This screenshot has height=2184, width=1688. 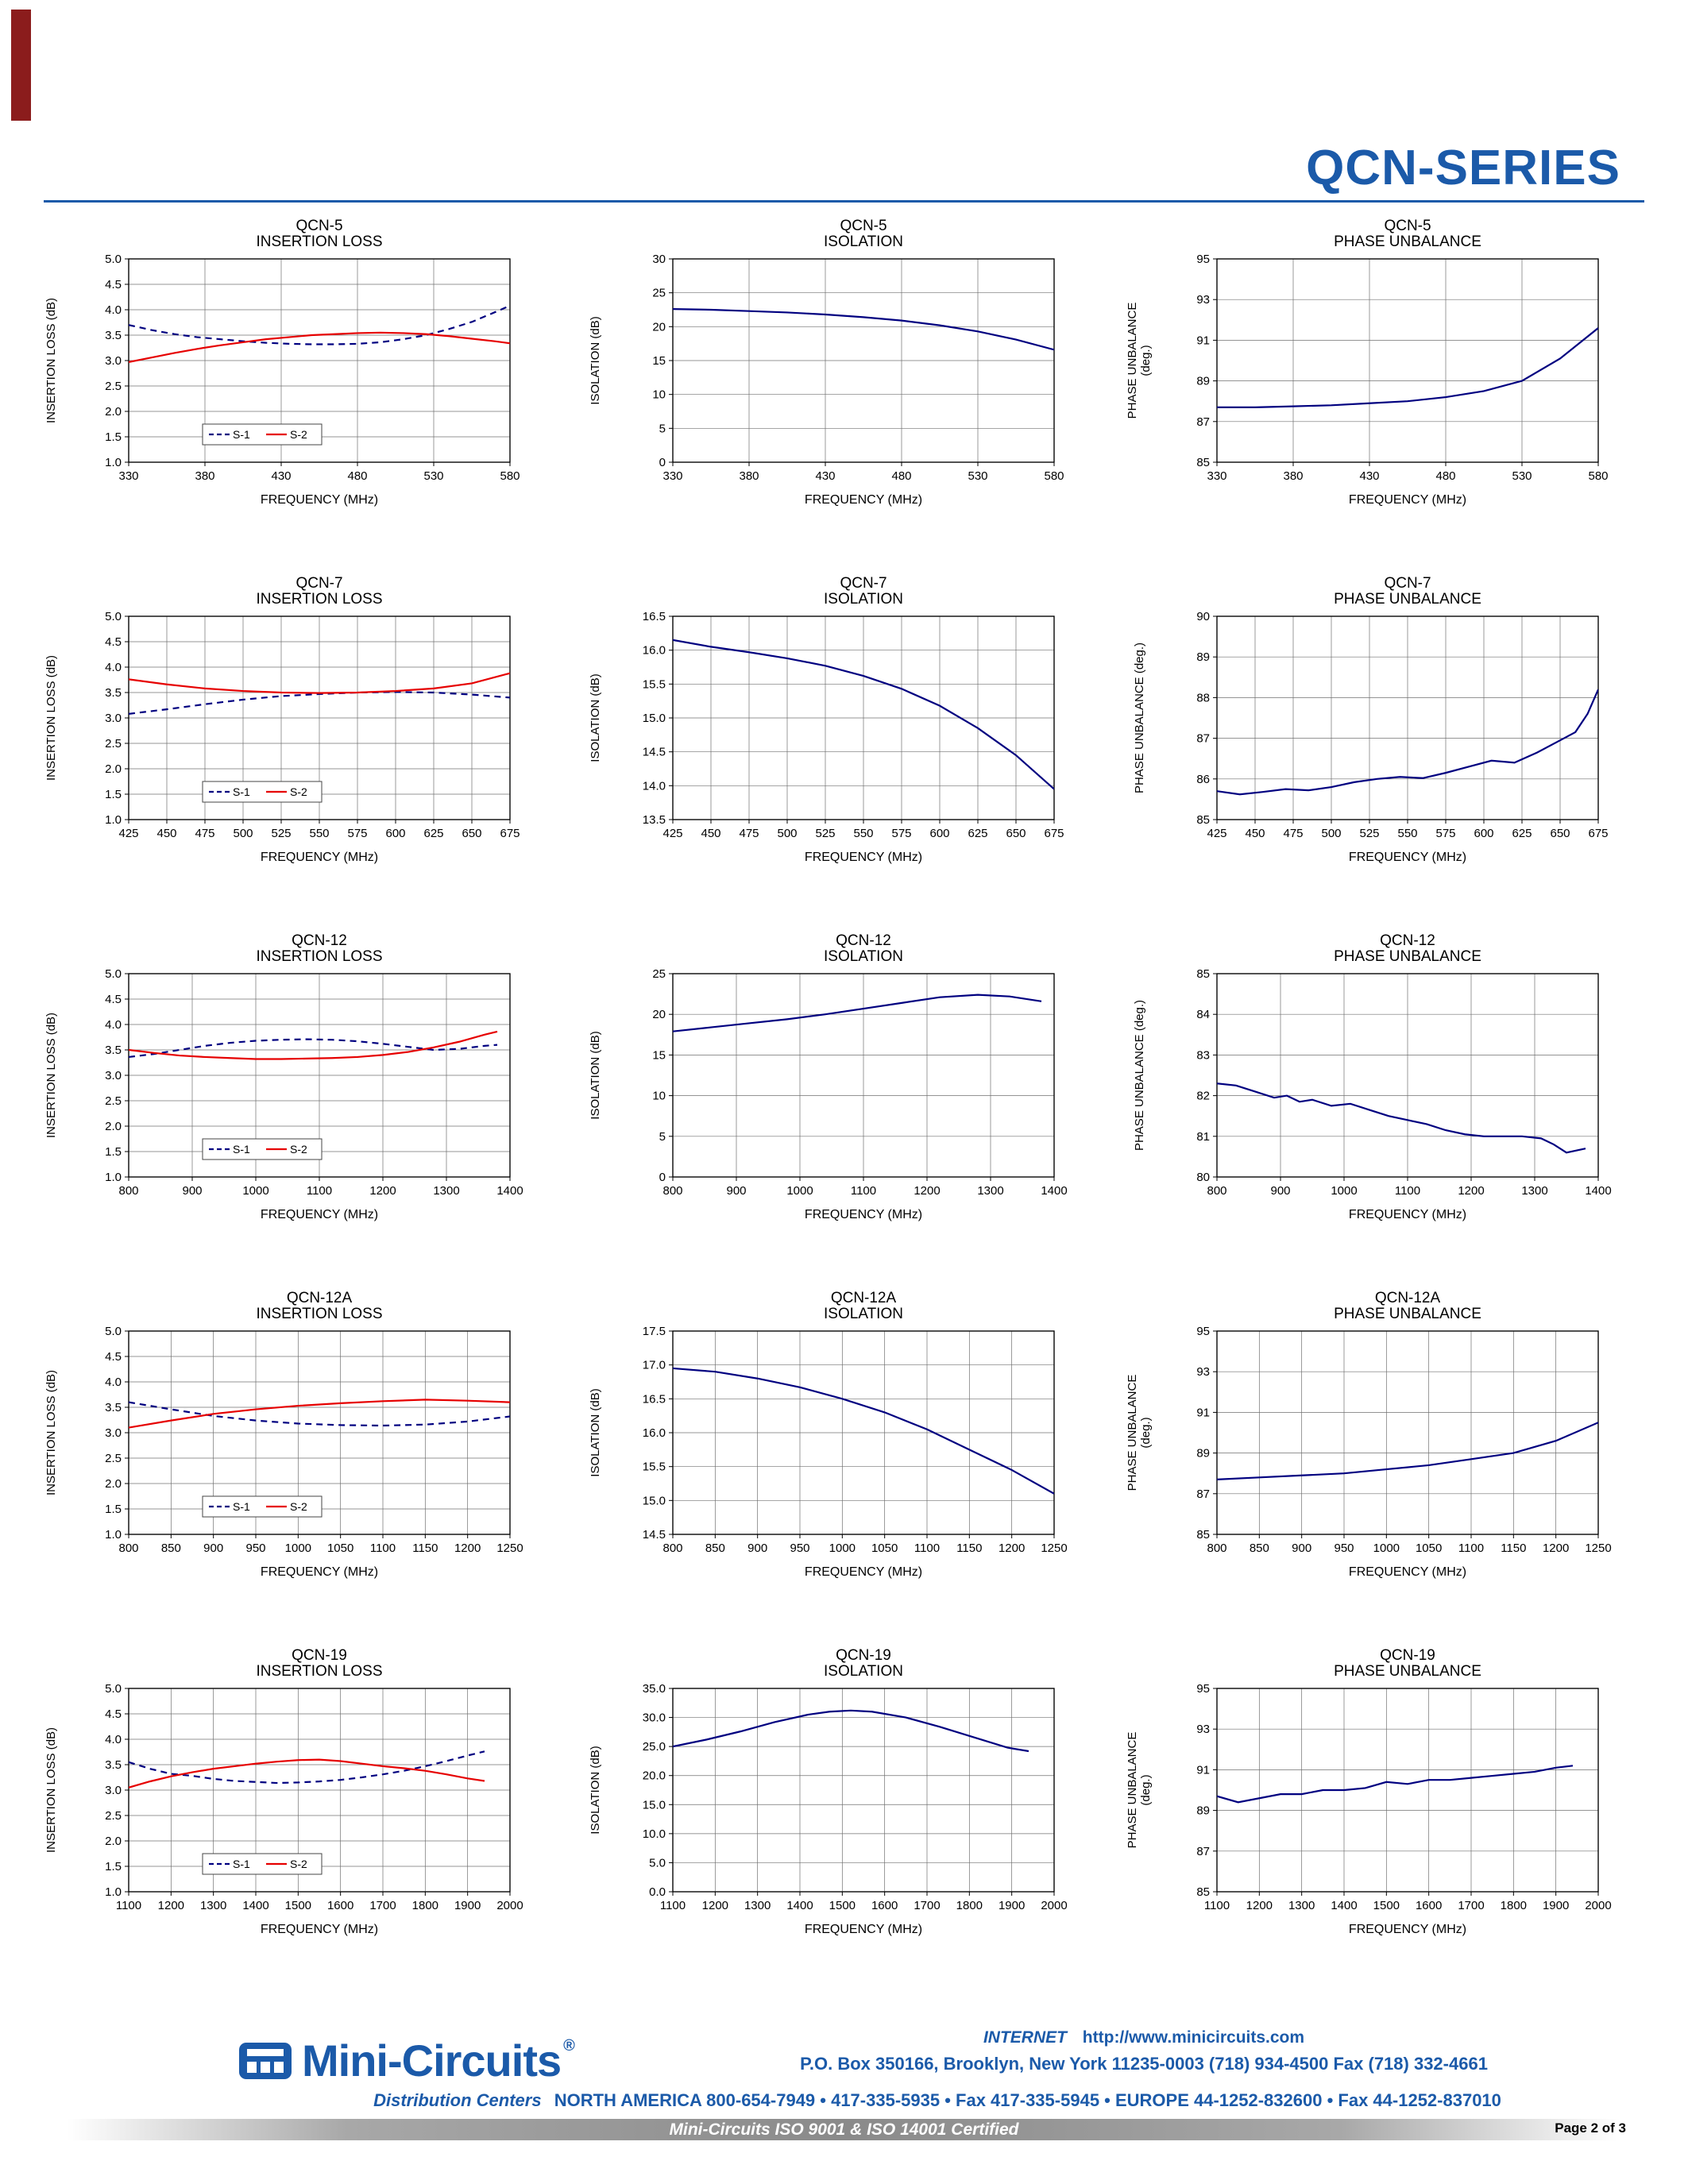 What do you see at coordinates (113, 1765) in the screenshot?
I see `y-tick-label: 3.5` at bounding box center [113, 1765].